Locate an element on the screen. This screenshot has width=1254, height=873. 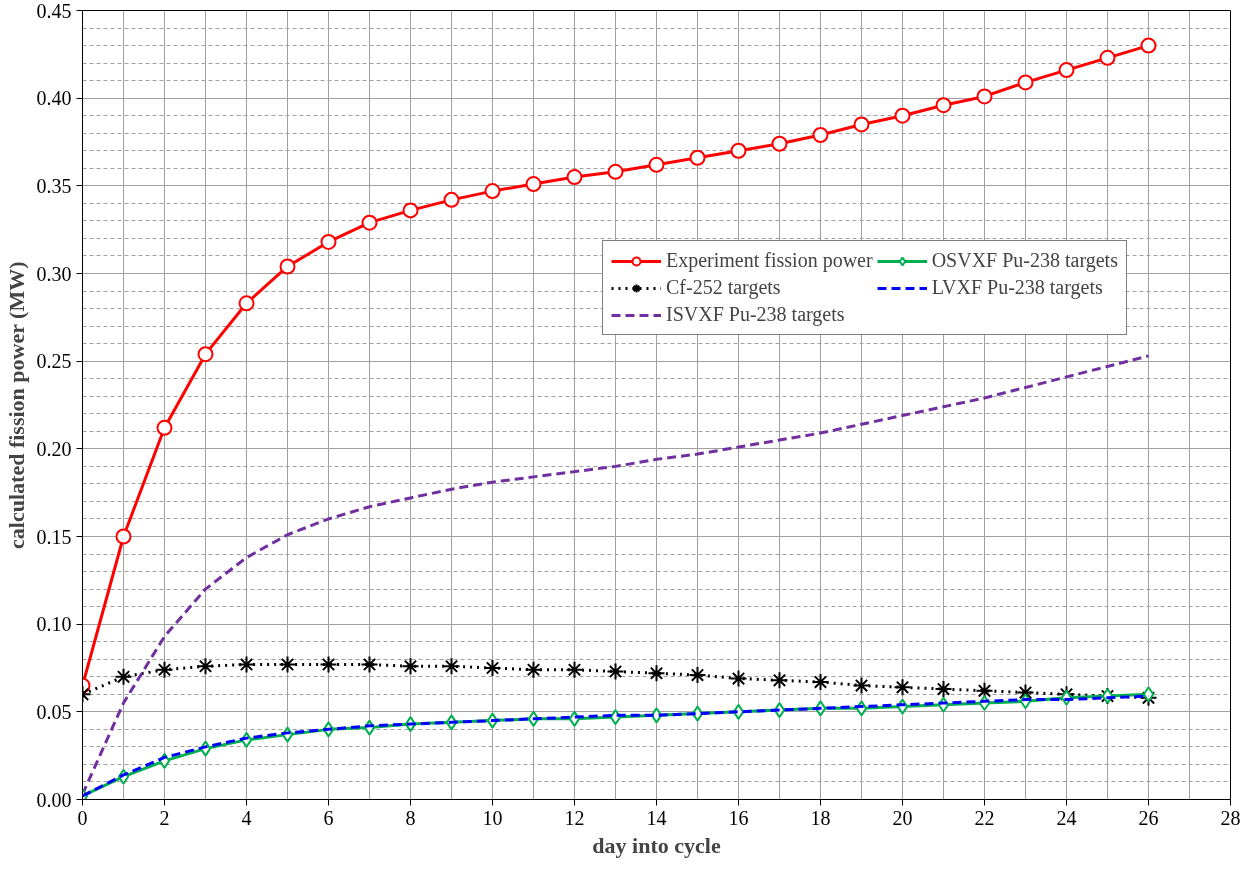
y-tick-label: 0.20 is located at coordinates (54, 448).